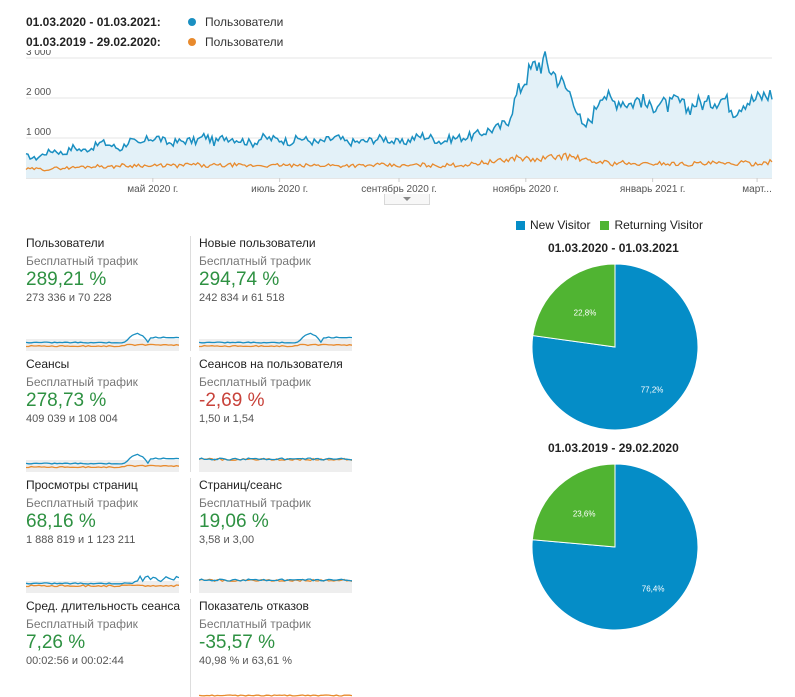 The height and width of the screenshot is (697, 795). Describe the element at coordinates (399, 162) in the screenshot. I see `previous-series-line` at that location.